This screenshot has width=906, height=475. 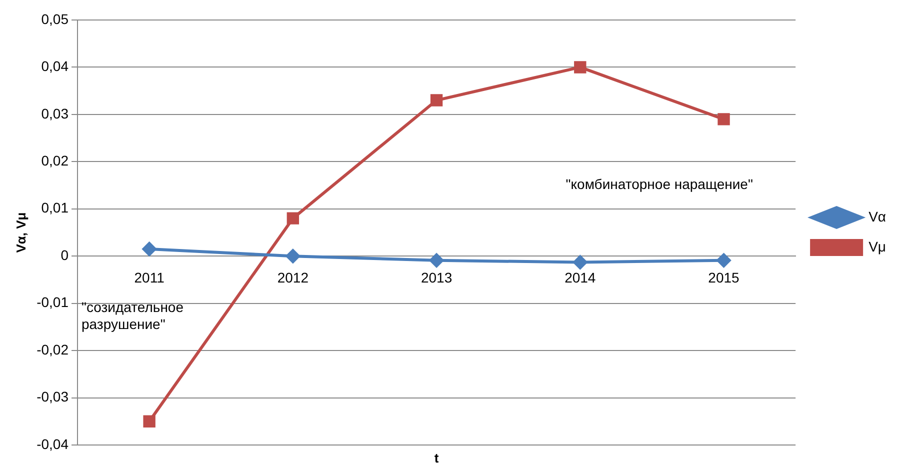 What do you see at coordinates (52, 302) in the screenshot?
I see `y-tick-label: -0,01` at bounding box center [52, 302].